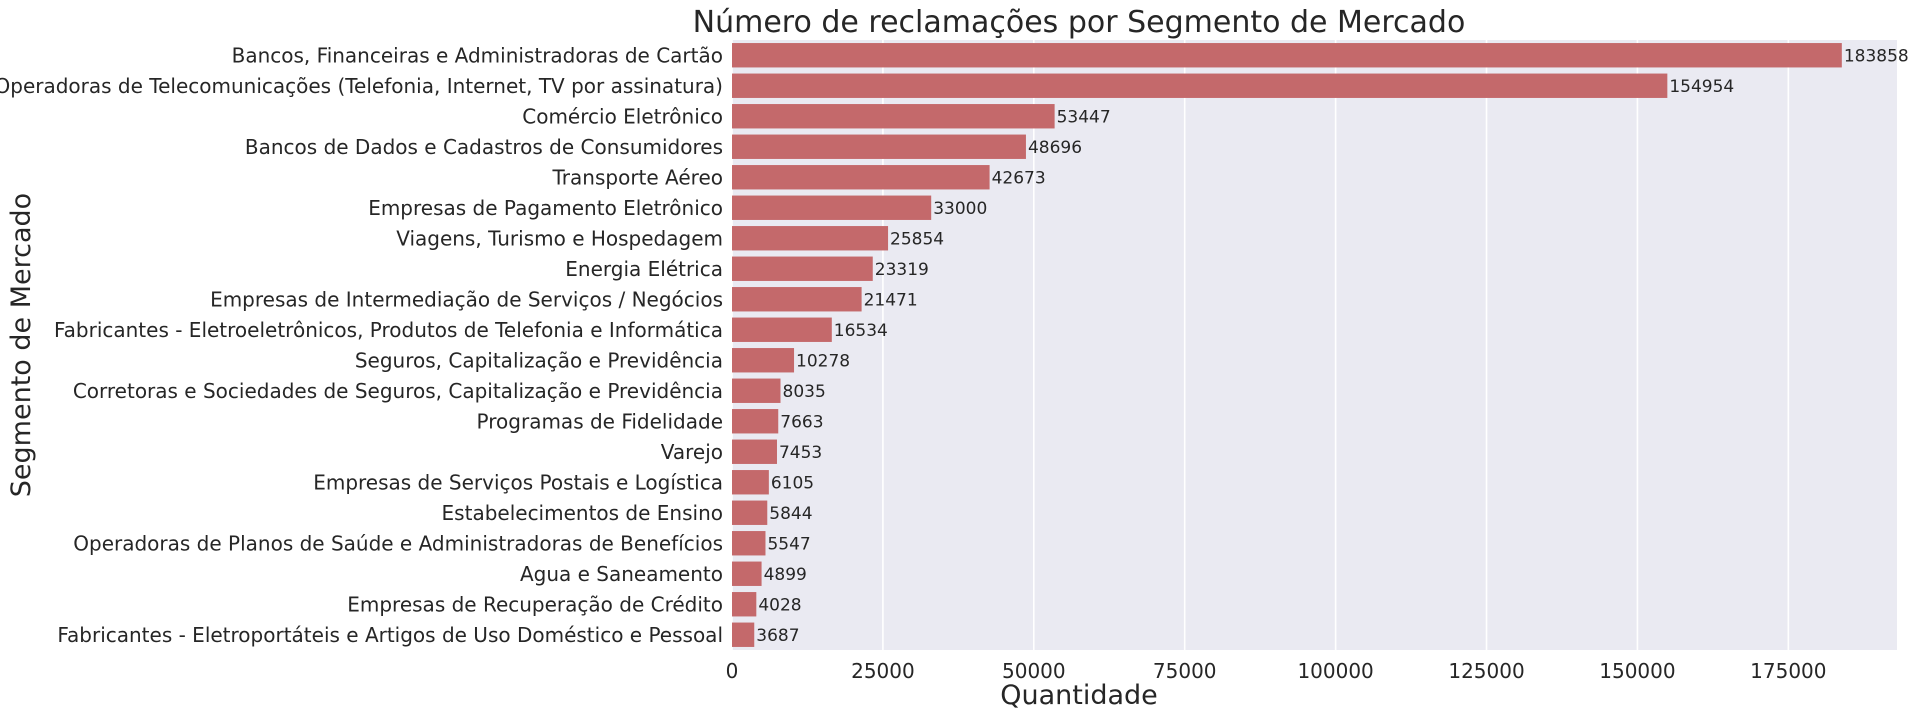  What do you see at coordinates (1055, 148) in the screenshot?
I see `value-label: 48696` at bounding box center [1055, 148].